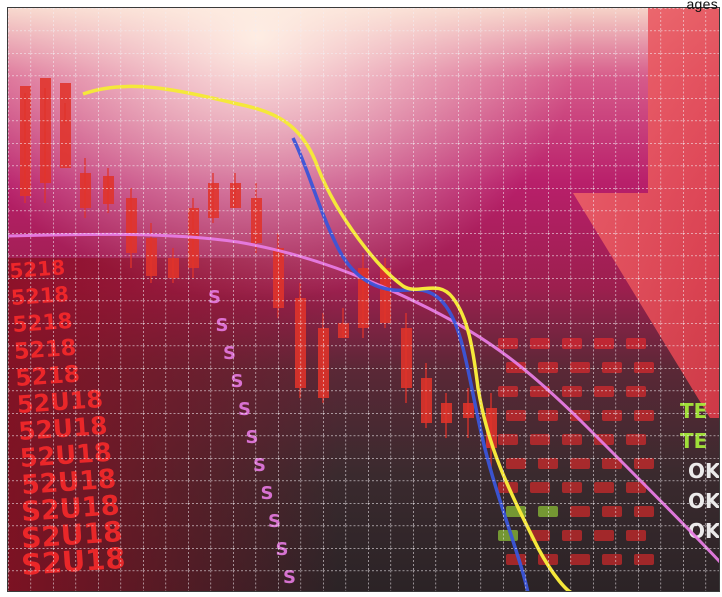  I want to click on image-credit: ages, so click(702, 6).